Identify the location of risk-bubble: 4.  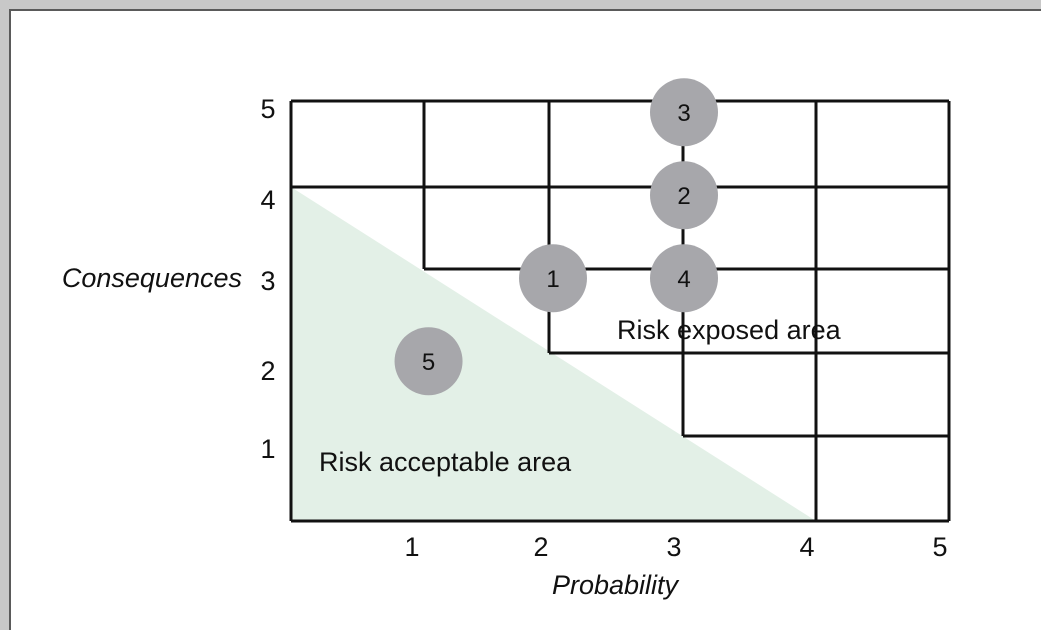
(684, 278).